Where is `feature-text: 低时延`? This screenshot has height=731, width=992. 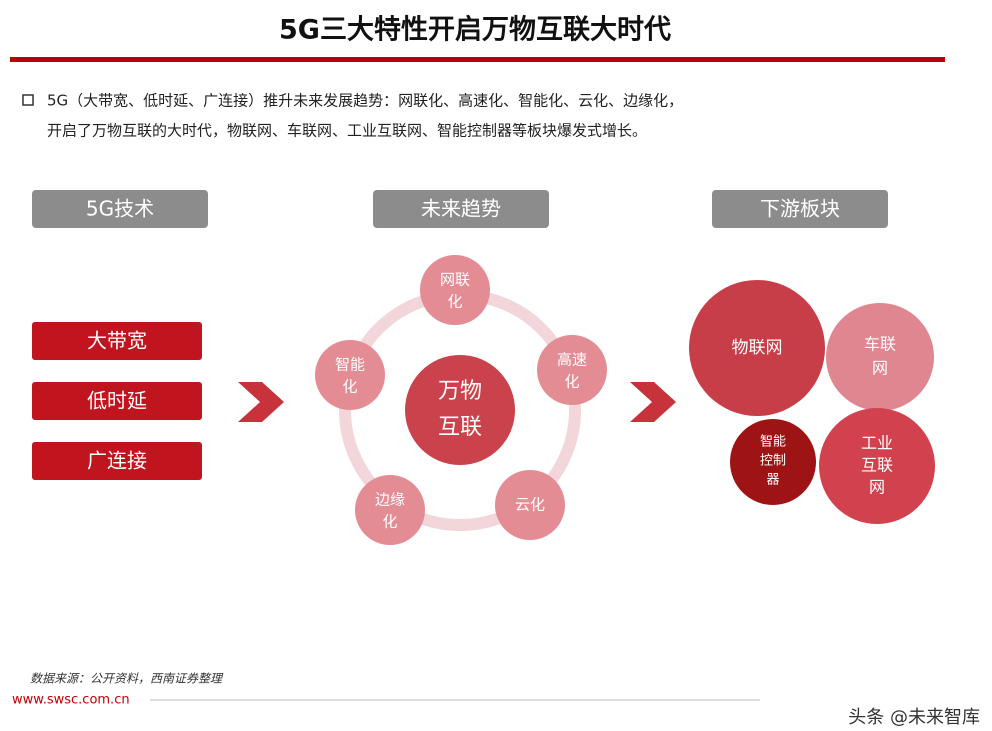
feature-text: 低时延 is located at coordinates (117, 401).